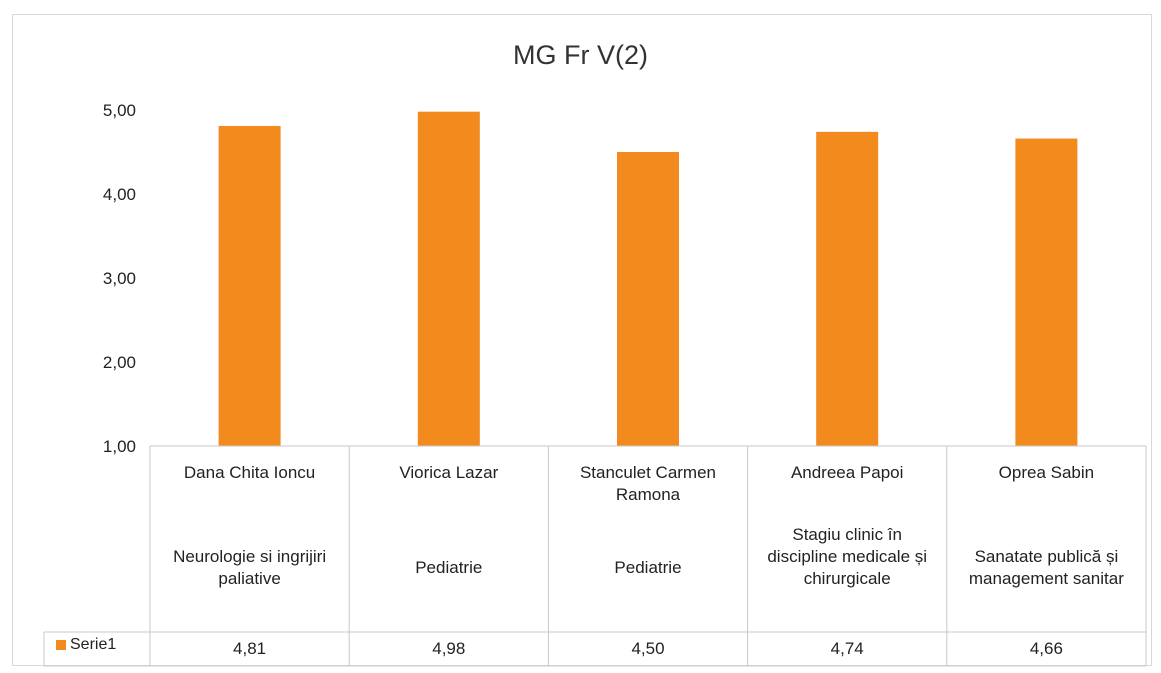 The width and height of the screenshot is (1161, 673). I want to click on y-tick-label: 4,00, so click(119, 194).